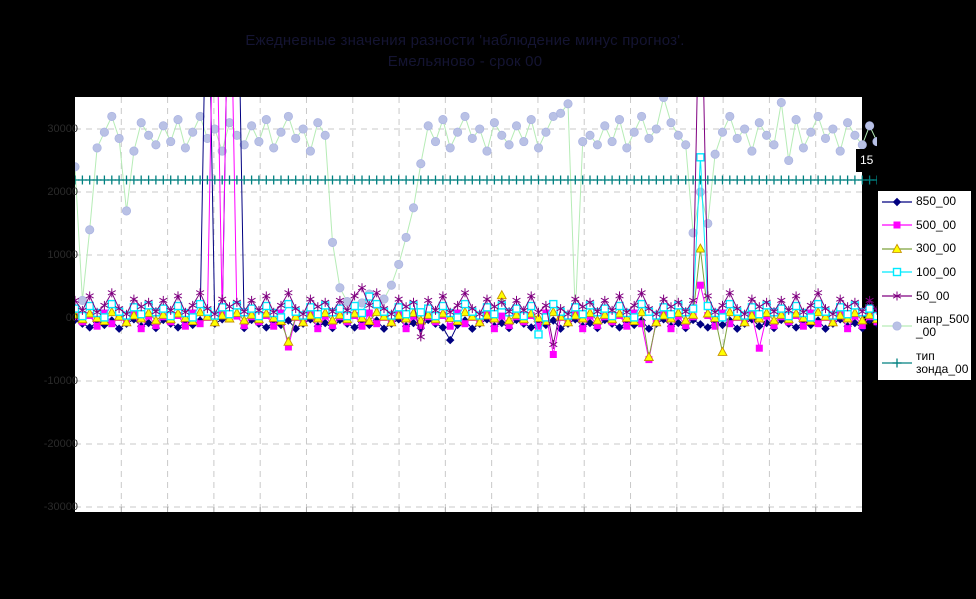  What do you see at coordinates (468, 509) in the screenshot?
I see `x-axis-ticks` at bounding box center [468, 509].